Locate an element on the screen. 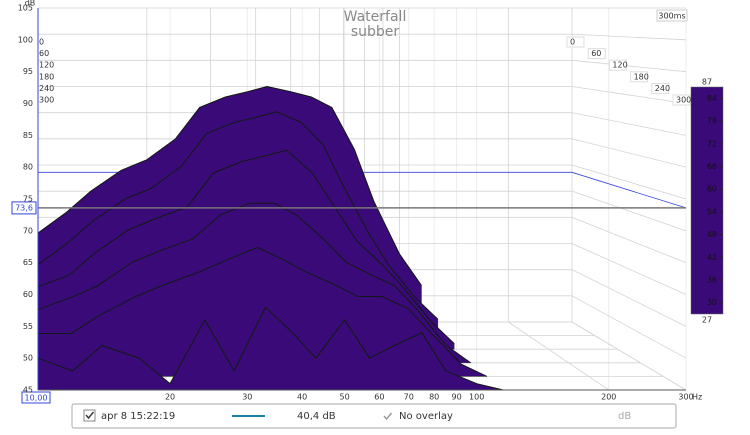 This screenshot has height=435, width=750. color-tick-label: 60 is located at coordinates (712, 189).